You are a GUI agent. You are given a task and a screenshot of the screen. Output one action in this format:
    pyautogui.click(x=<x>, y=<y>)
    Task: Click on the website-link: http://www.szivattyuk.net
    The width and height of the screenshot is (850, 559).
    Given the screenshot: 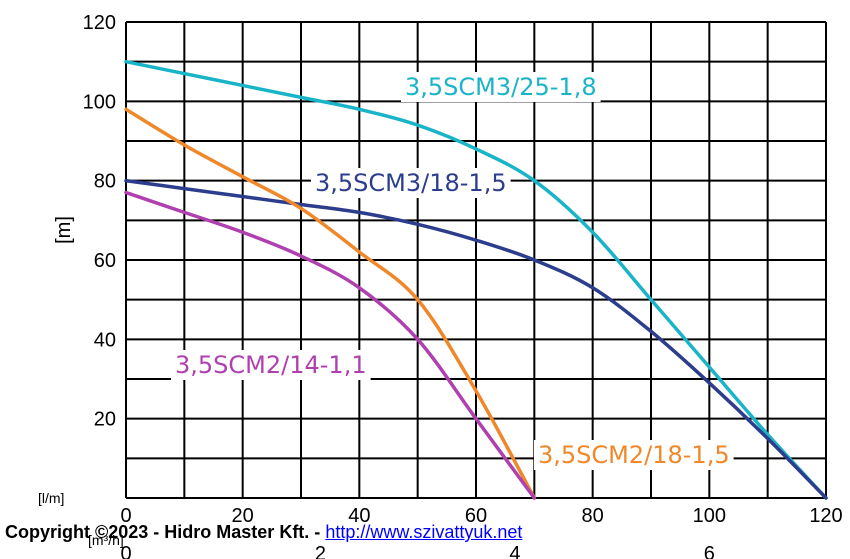 What is the action you would take?
    pyautogui.click(x=424, y=532)
    